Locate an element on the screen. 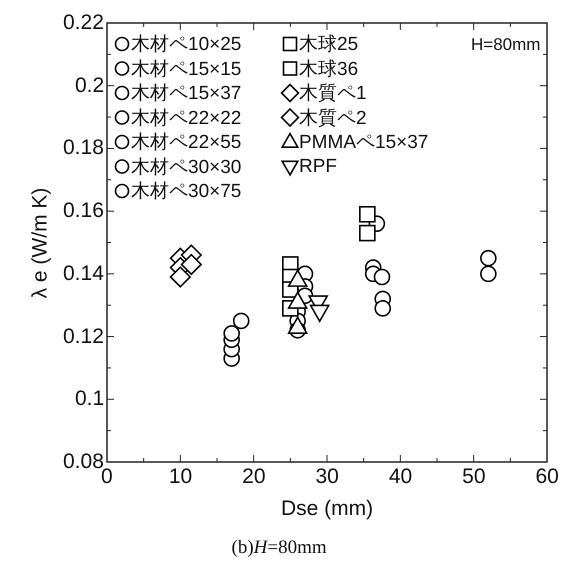 The height and width of the screenshot is (574, 563). legend-label: 木材ペ30×30 is located at coordinates (186, 168).